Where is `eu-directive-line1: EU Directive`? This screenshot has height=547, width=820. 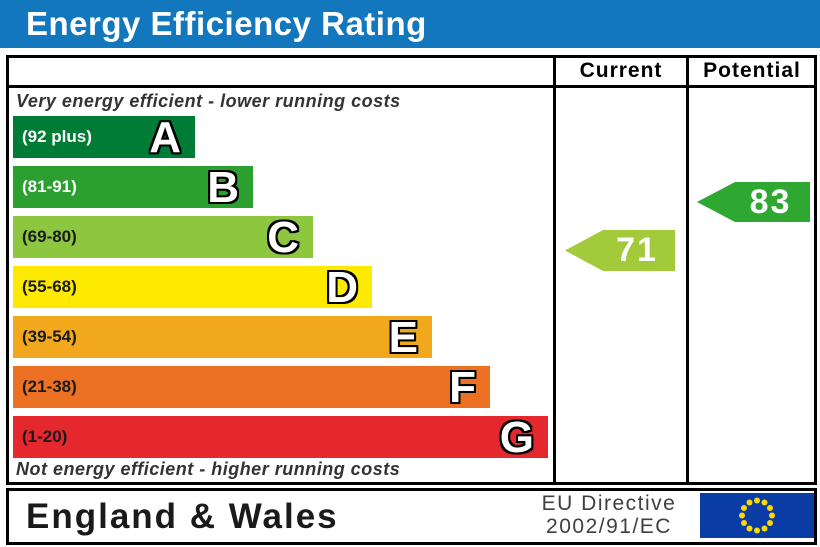 eu-directive-line1: EU Directive is located at coordinates (609, 503).